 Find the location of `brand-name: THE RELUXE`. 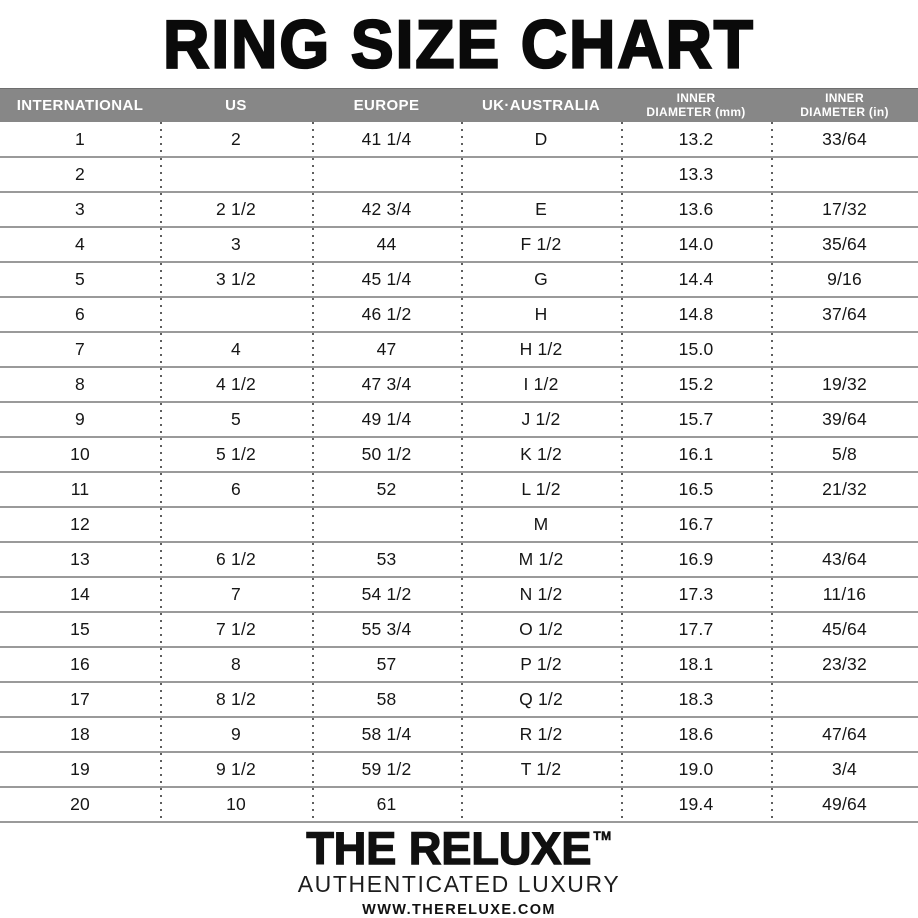

brand-name: THE RELUXE is located at coordinates (449, 848).